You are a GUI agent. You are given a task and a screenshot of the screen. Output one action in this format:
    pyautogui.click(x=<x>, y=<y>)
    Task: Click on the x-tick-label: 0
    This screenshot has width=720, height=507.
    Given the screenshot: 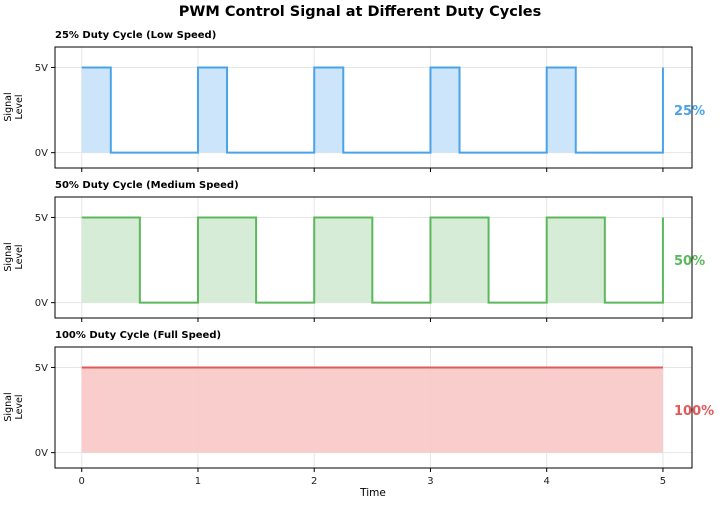 What is the action you would take?
    pyautogui.click(x=82, y=481)
    